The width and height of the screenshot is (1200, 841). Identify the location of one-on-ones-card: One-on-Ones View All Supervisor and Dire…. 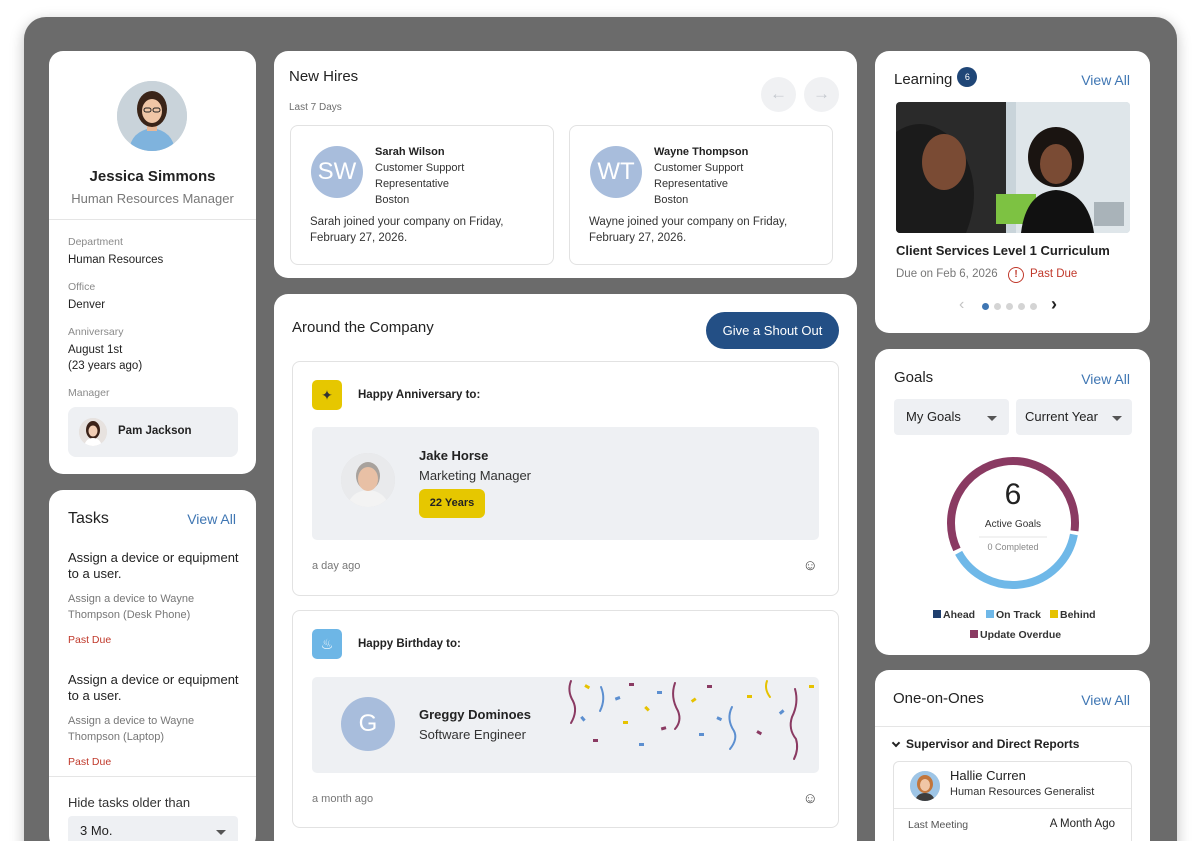
(1012, 755).